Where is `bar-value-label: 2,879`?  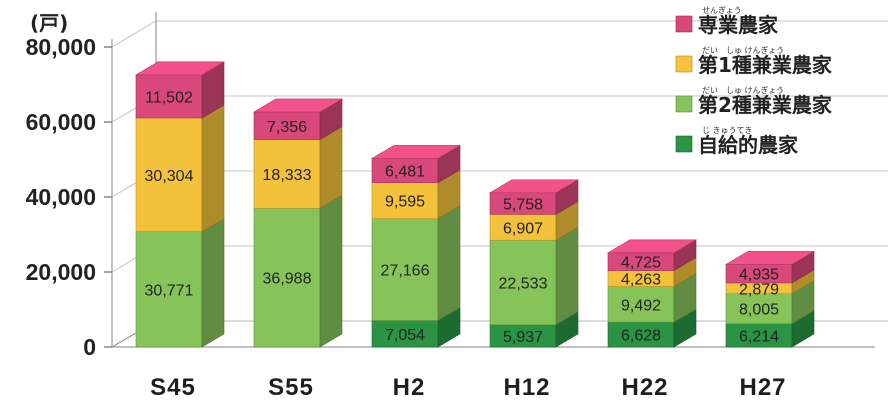 bar-value-label: 2,879 is located at coordinates (759, 289).